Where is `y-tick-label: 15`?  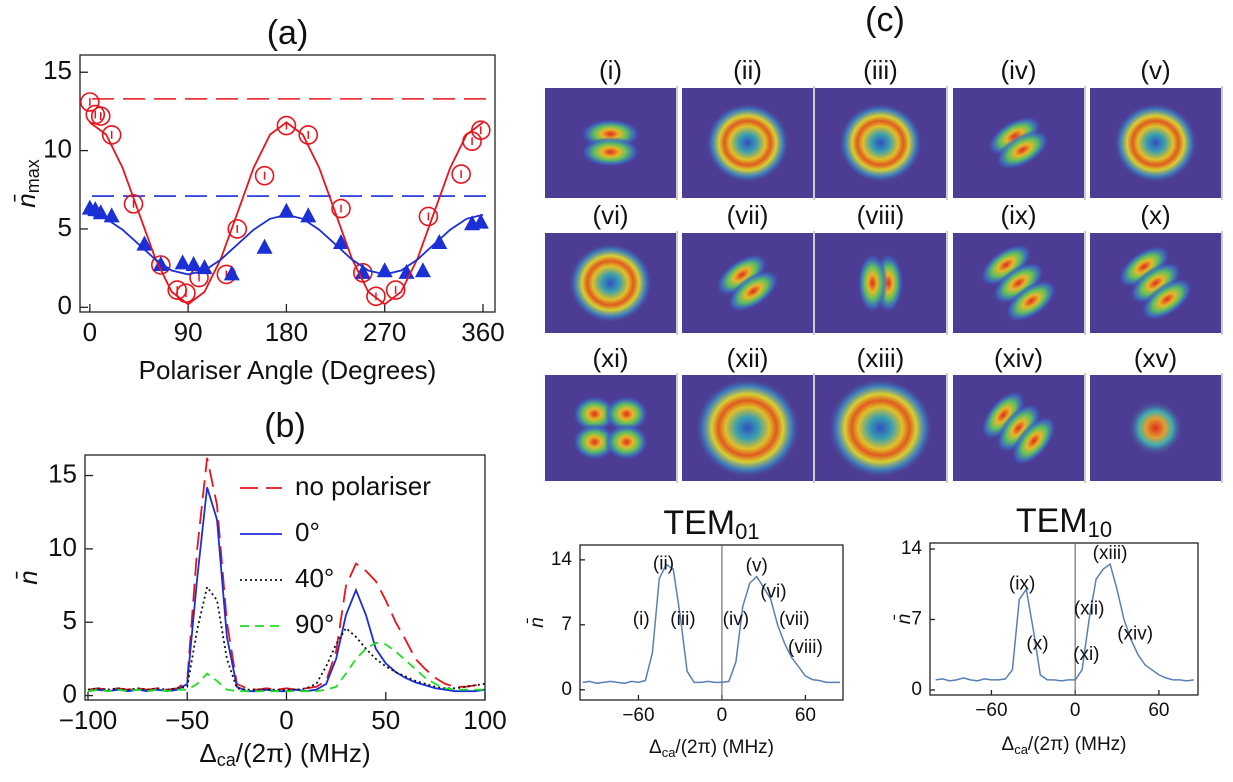 y-tick-label: 15 is located at coordinates (62, 473).